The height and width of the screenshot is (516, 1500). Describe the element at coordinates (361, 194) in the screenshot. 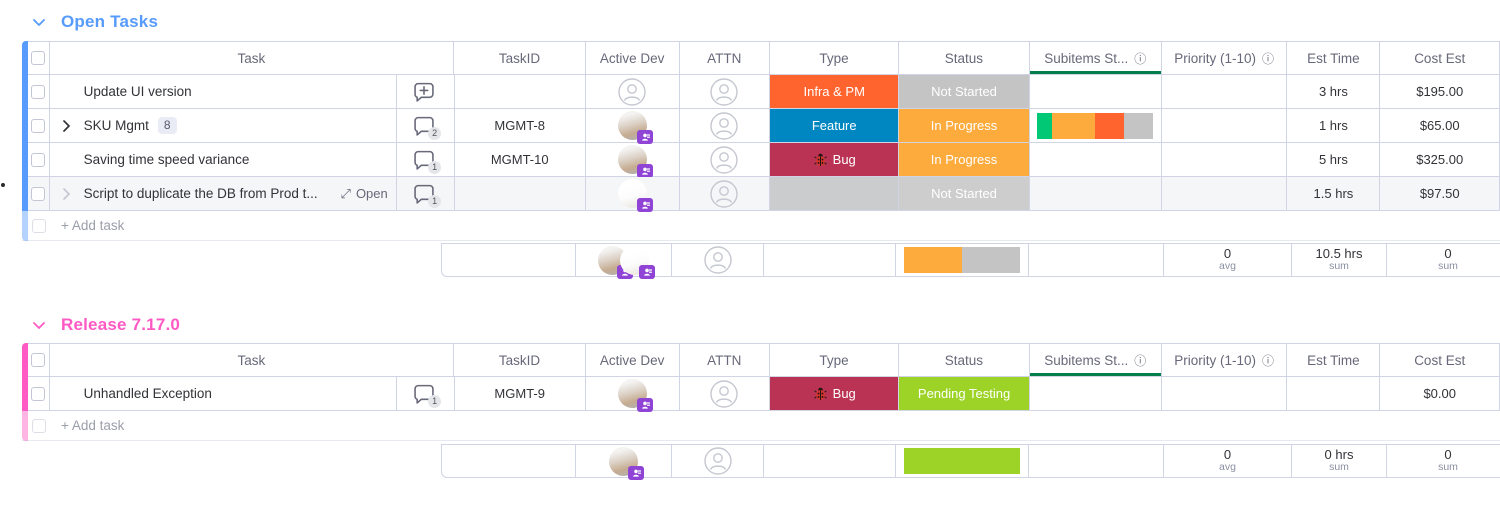

I see `open-item-button: ⤢ Open` at that location.